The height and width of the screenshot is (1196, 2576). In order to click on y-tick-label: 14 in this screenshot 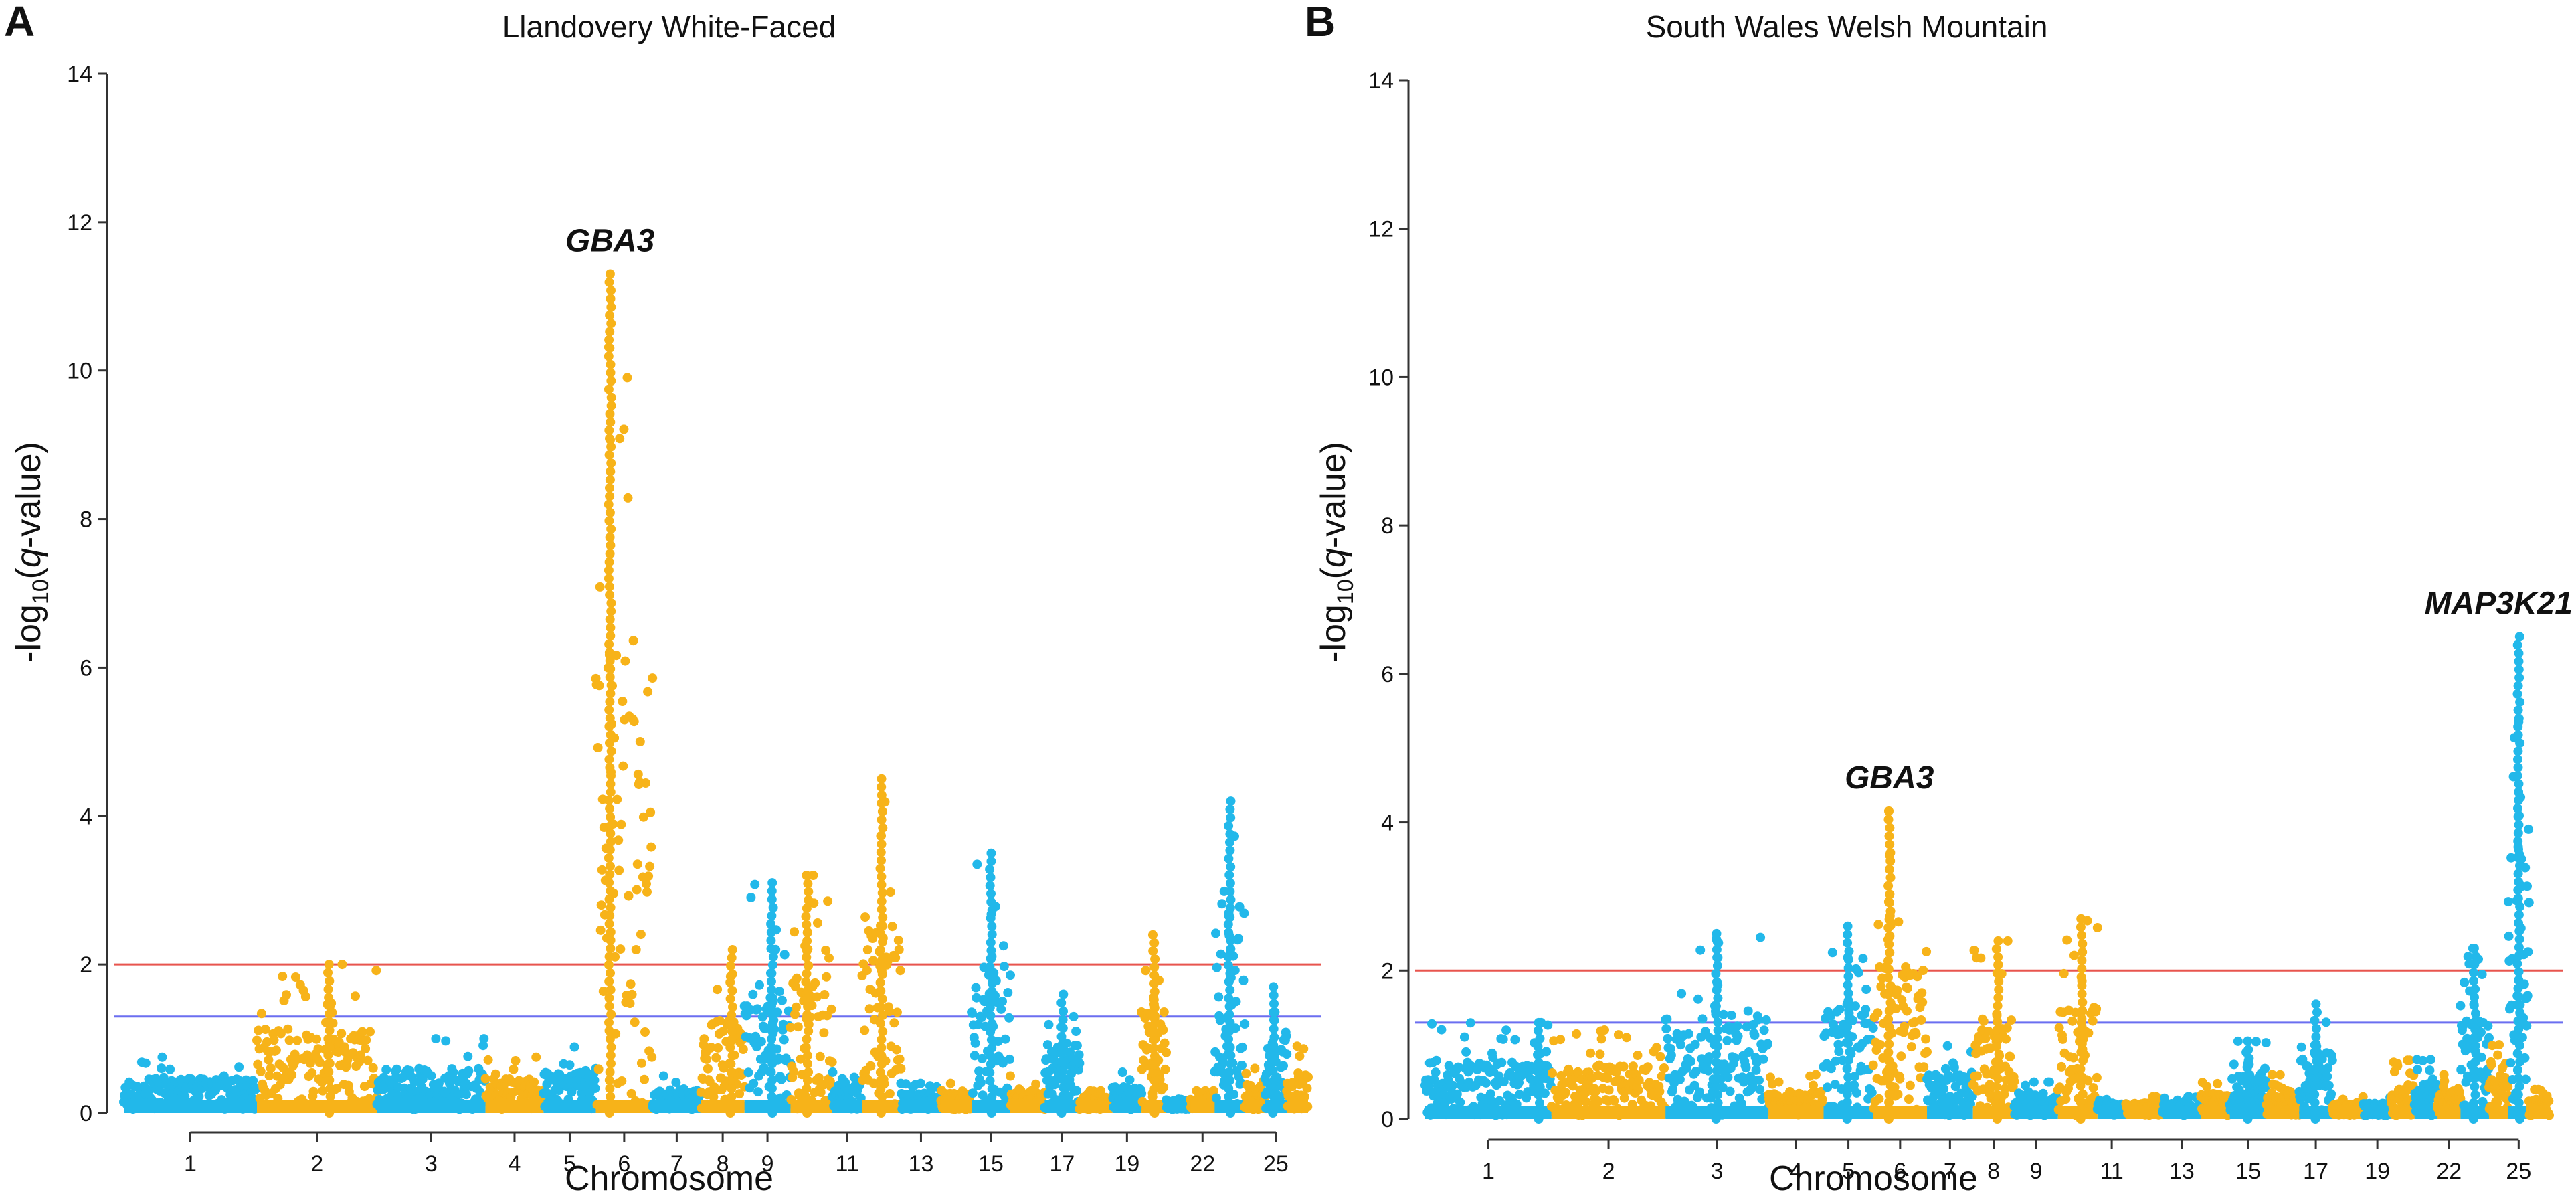, I will do `click(79, 74)`.